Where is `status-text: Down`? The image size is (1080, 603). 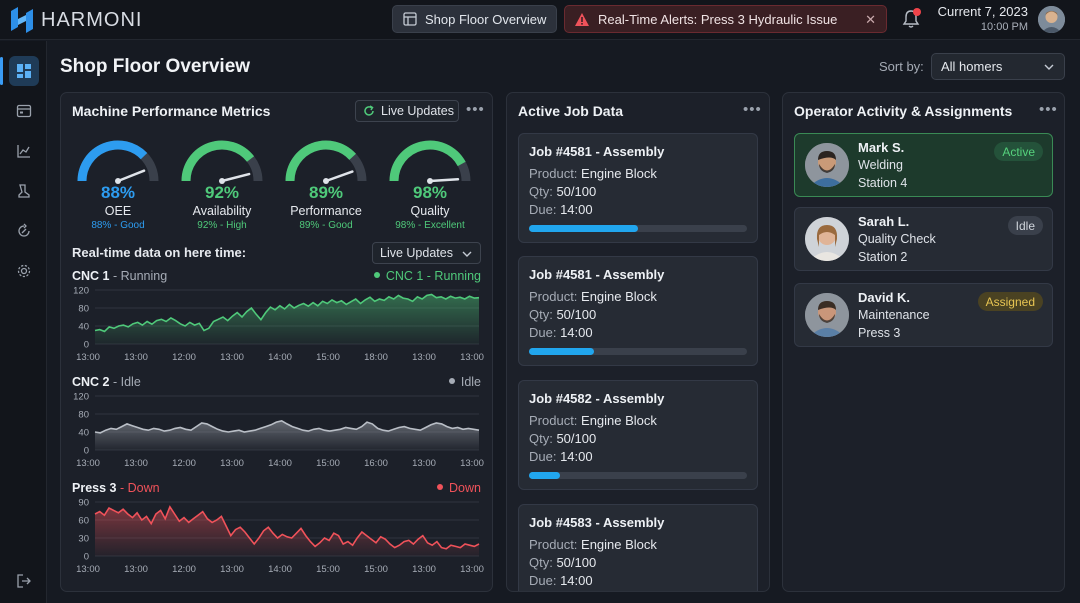
status-text: Down is located at coordinates (465, 488).